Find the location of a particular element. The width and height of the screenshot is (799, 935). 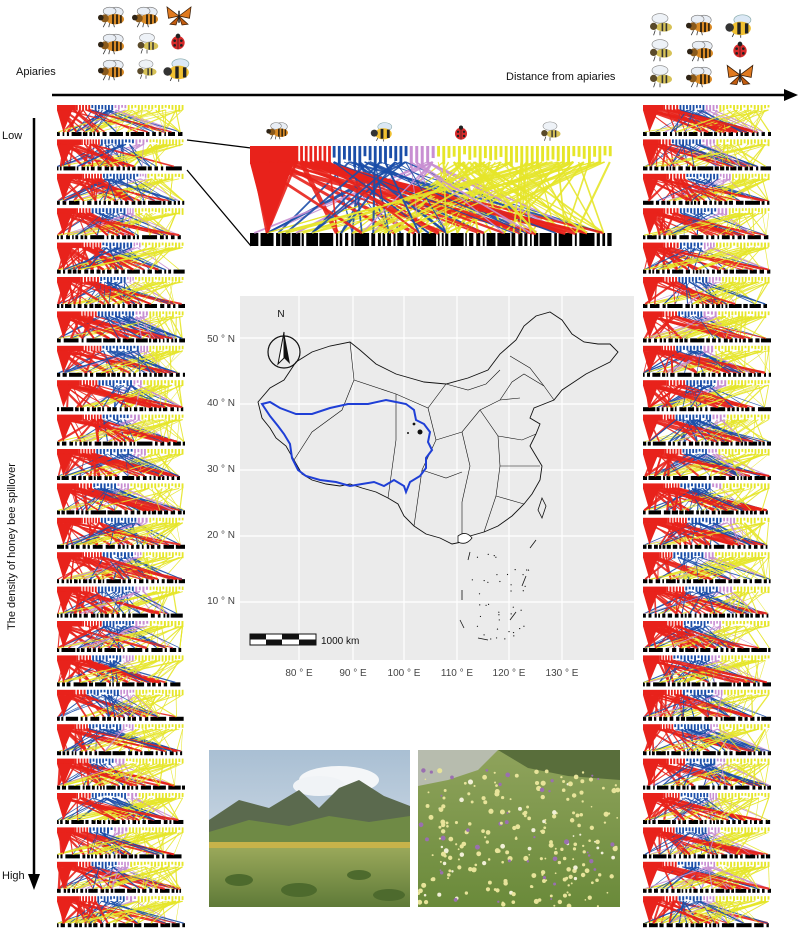

network-column-left is located at coordinates (121, 518).